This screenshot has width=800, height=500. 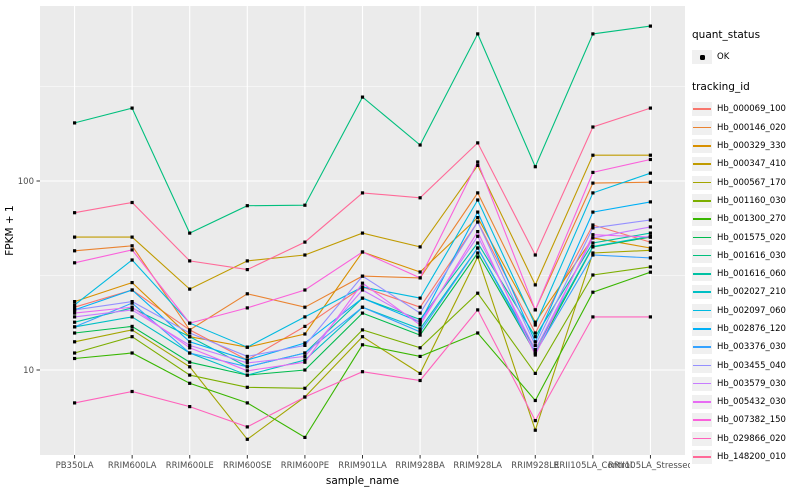 What do you see at coordinates (746, 57) in the screenshot?
I see `legend-item-ok: OK` at bounding box center [746, 57].